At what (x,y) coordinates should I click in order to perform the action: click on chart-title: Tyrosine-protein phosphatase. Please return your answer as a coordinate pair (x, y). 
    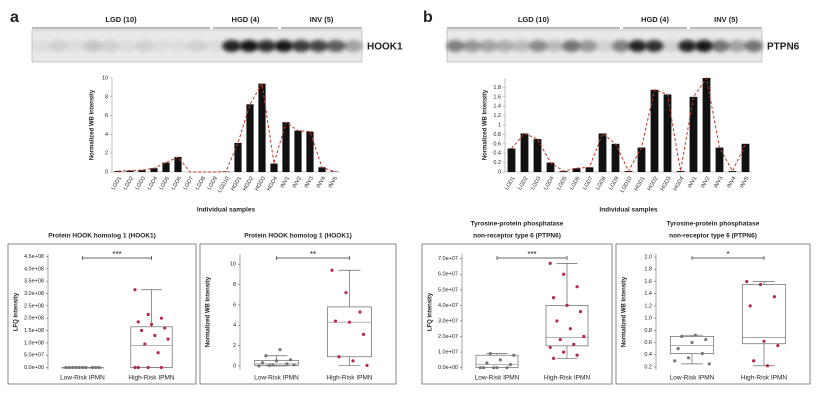
    Looking at the image, I should click on (517, 224).